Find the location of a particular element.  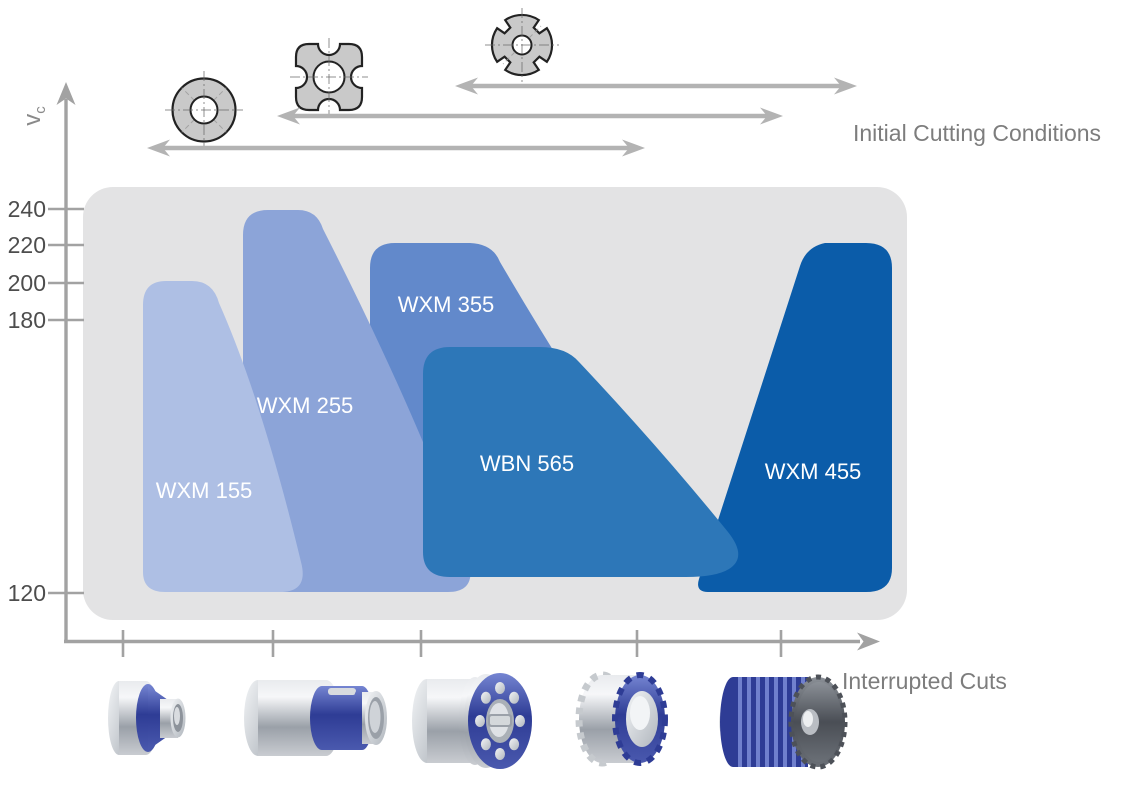

initial-cutting-conditions-label: Initial Cutting Conditions is located at coordinates (977, 133).